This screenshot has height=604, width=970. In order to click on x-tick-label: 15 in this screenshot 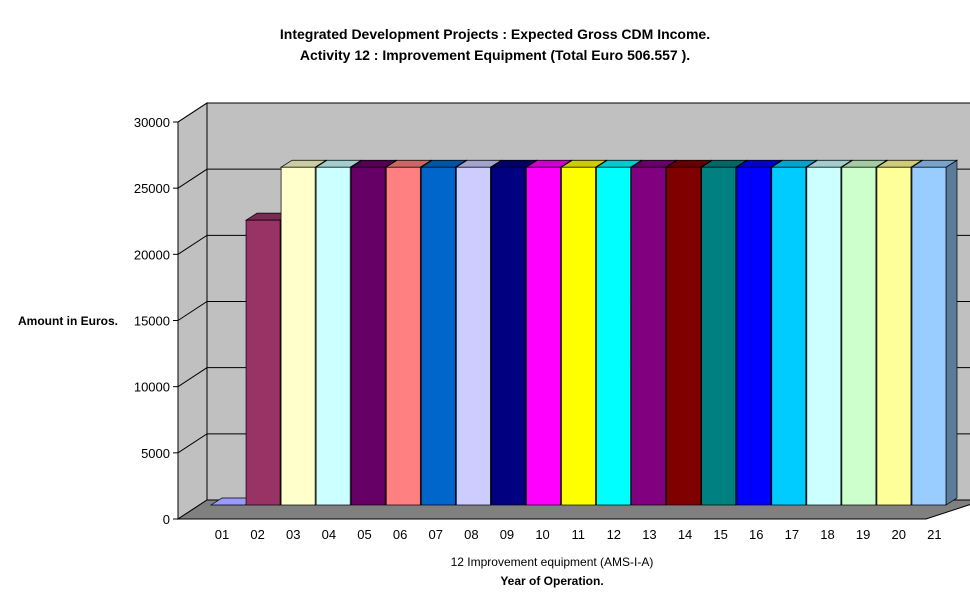, I will do `click(720, 534)`.